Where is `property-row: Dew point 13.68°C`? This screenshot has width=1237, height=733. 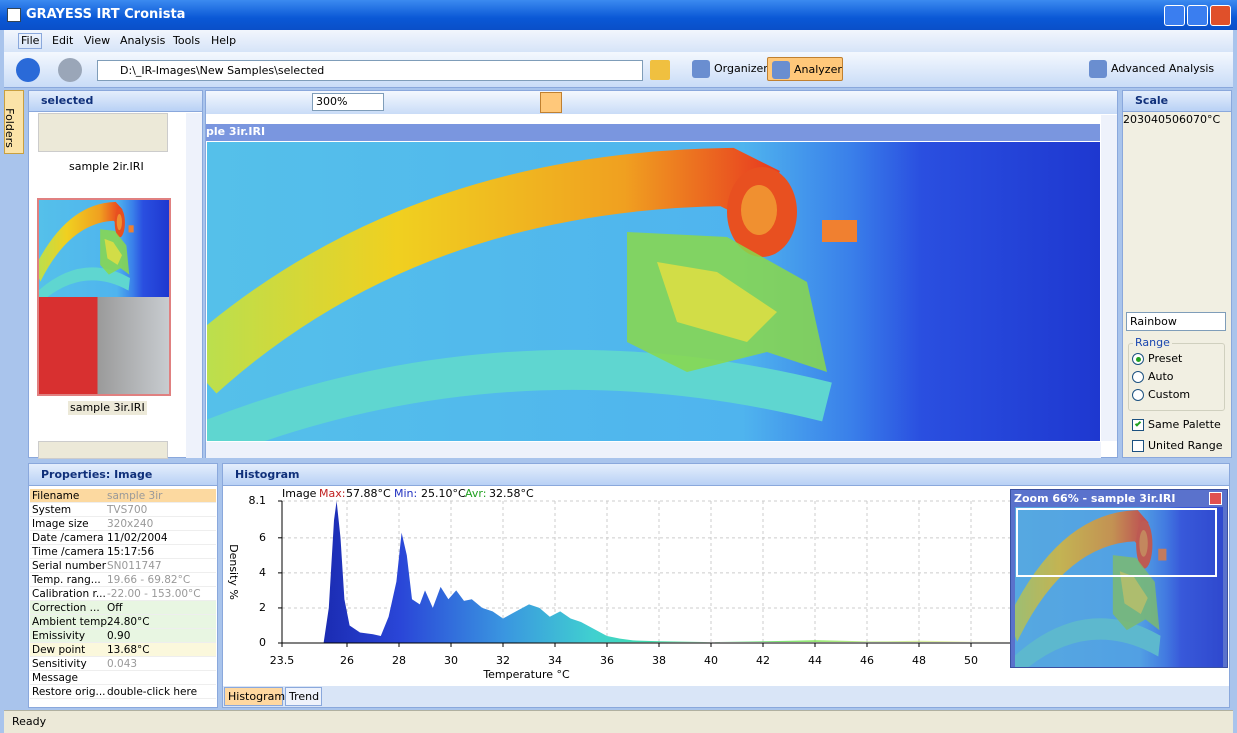 property-row: Dew point 13.68°C is located at coordinates (123, 650).